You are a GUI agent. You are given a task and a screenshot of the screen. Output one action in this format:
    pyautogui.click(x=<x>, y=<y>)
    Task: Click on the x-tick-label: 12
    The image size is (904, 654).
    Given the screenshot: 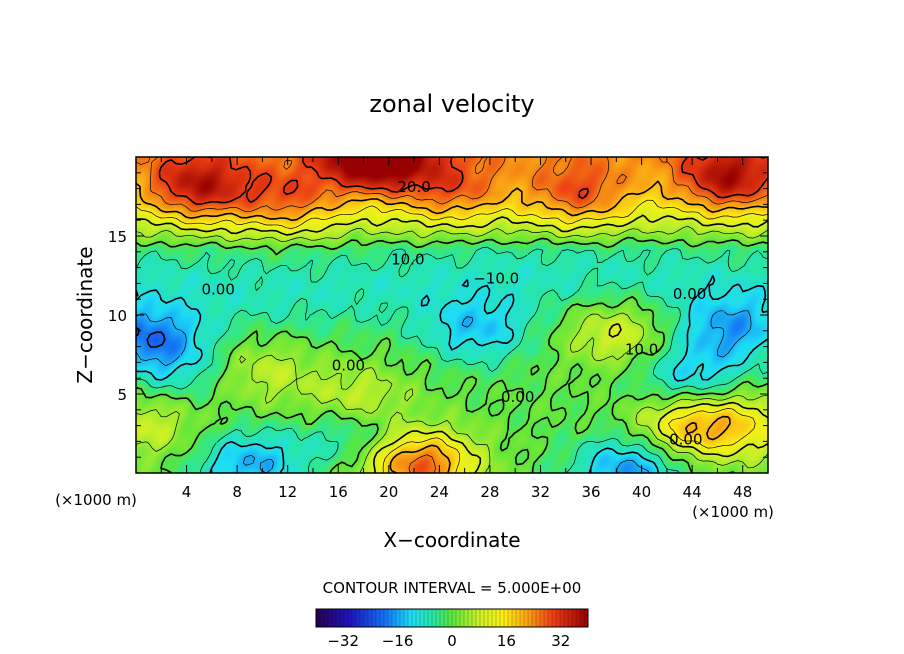 What is the action you would take?
    pyautogui.click(x=287, y=492)
    